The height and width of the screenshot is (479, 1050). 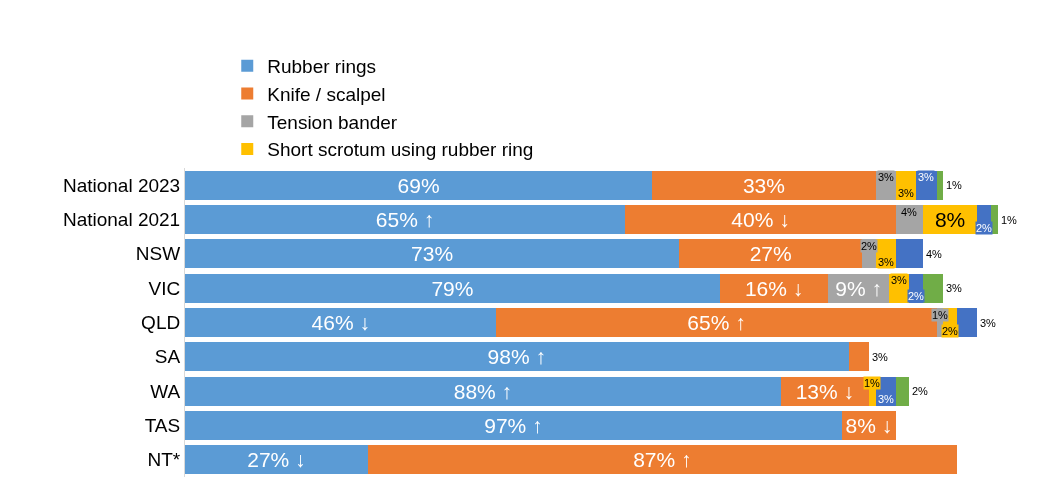 I want to click on data-label: 79%, so click(x=452, y=288).